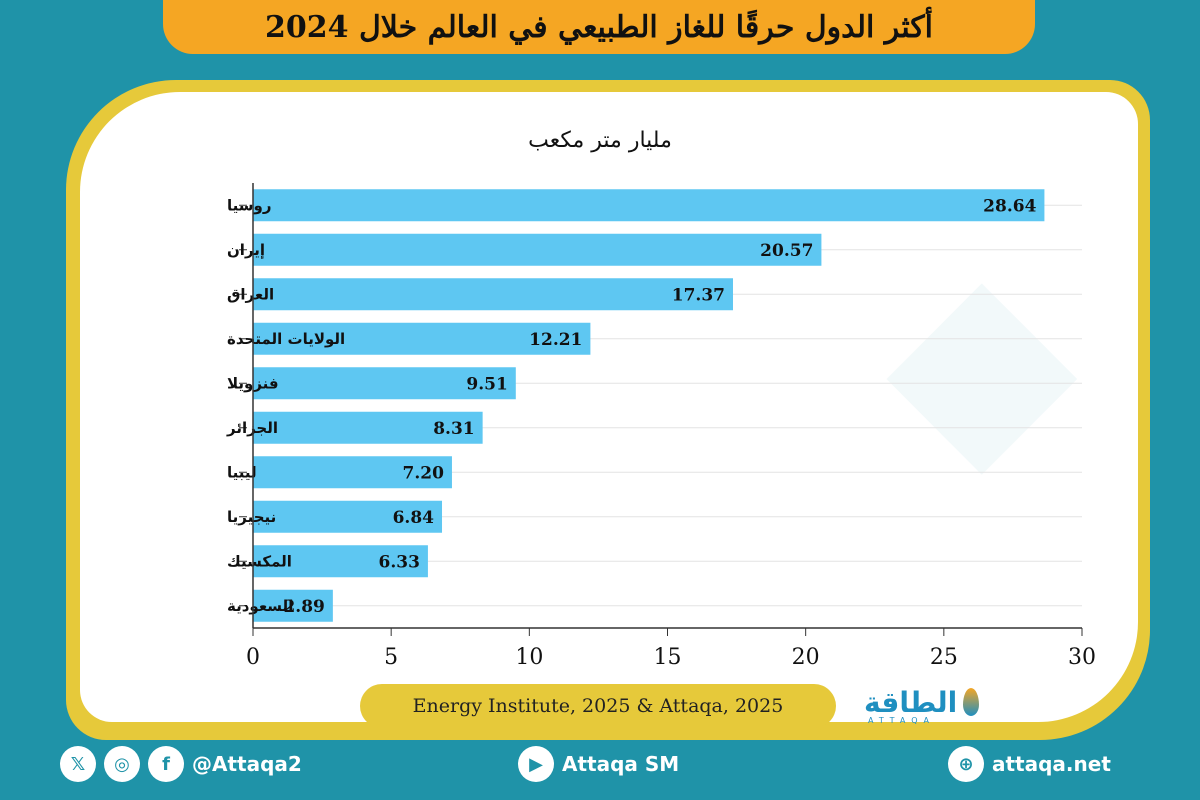 The width and height of the screenshot is (1200, 800). What do you see at coordinates (251, 517) in the screenshot?
I see `category-label: نيجيريا` at bounding box center [251, 517].